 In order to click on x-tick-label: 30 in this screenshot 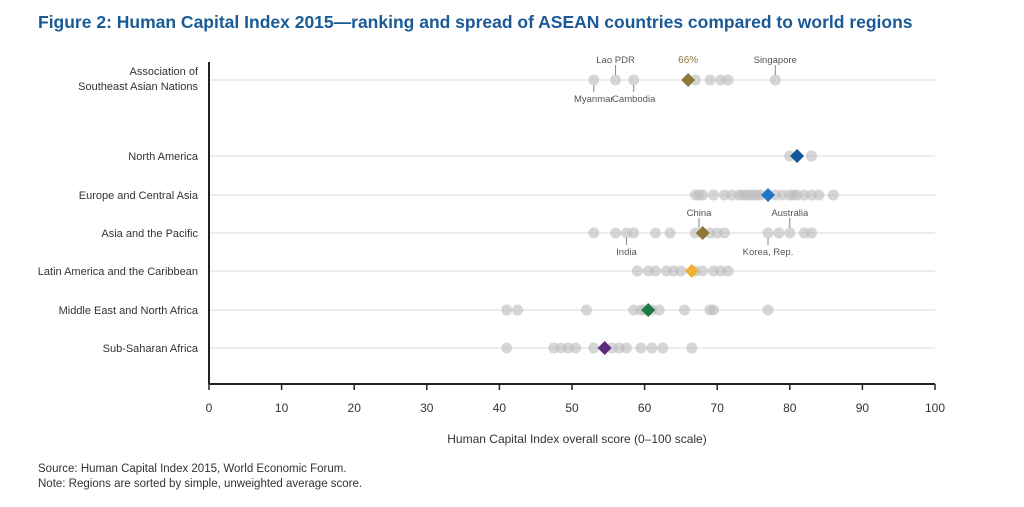, I will do `click(427, 408)`.